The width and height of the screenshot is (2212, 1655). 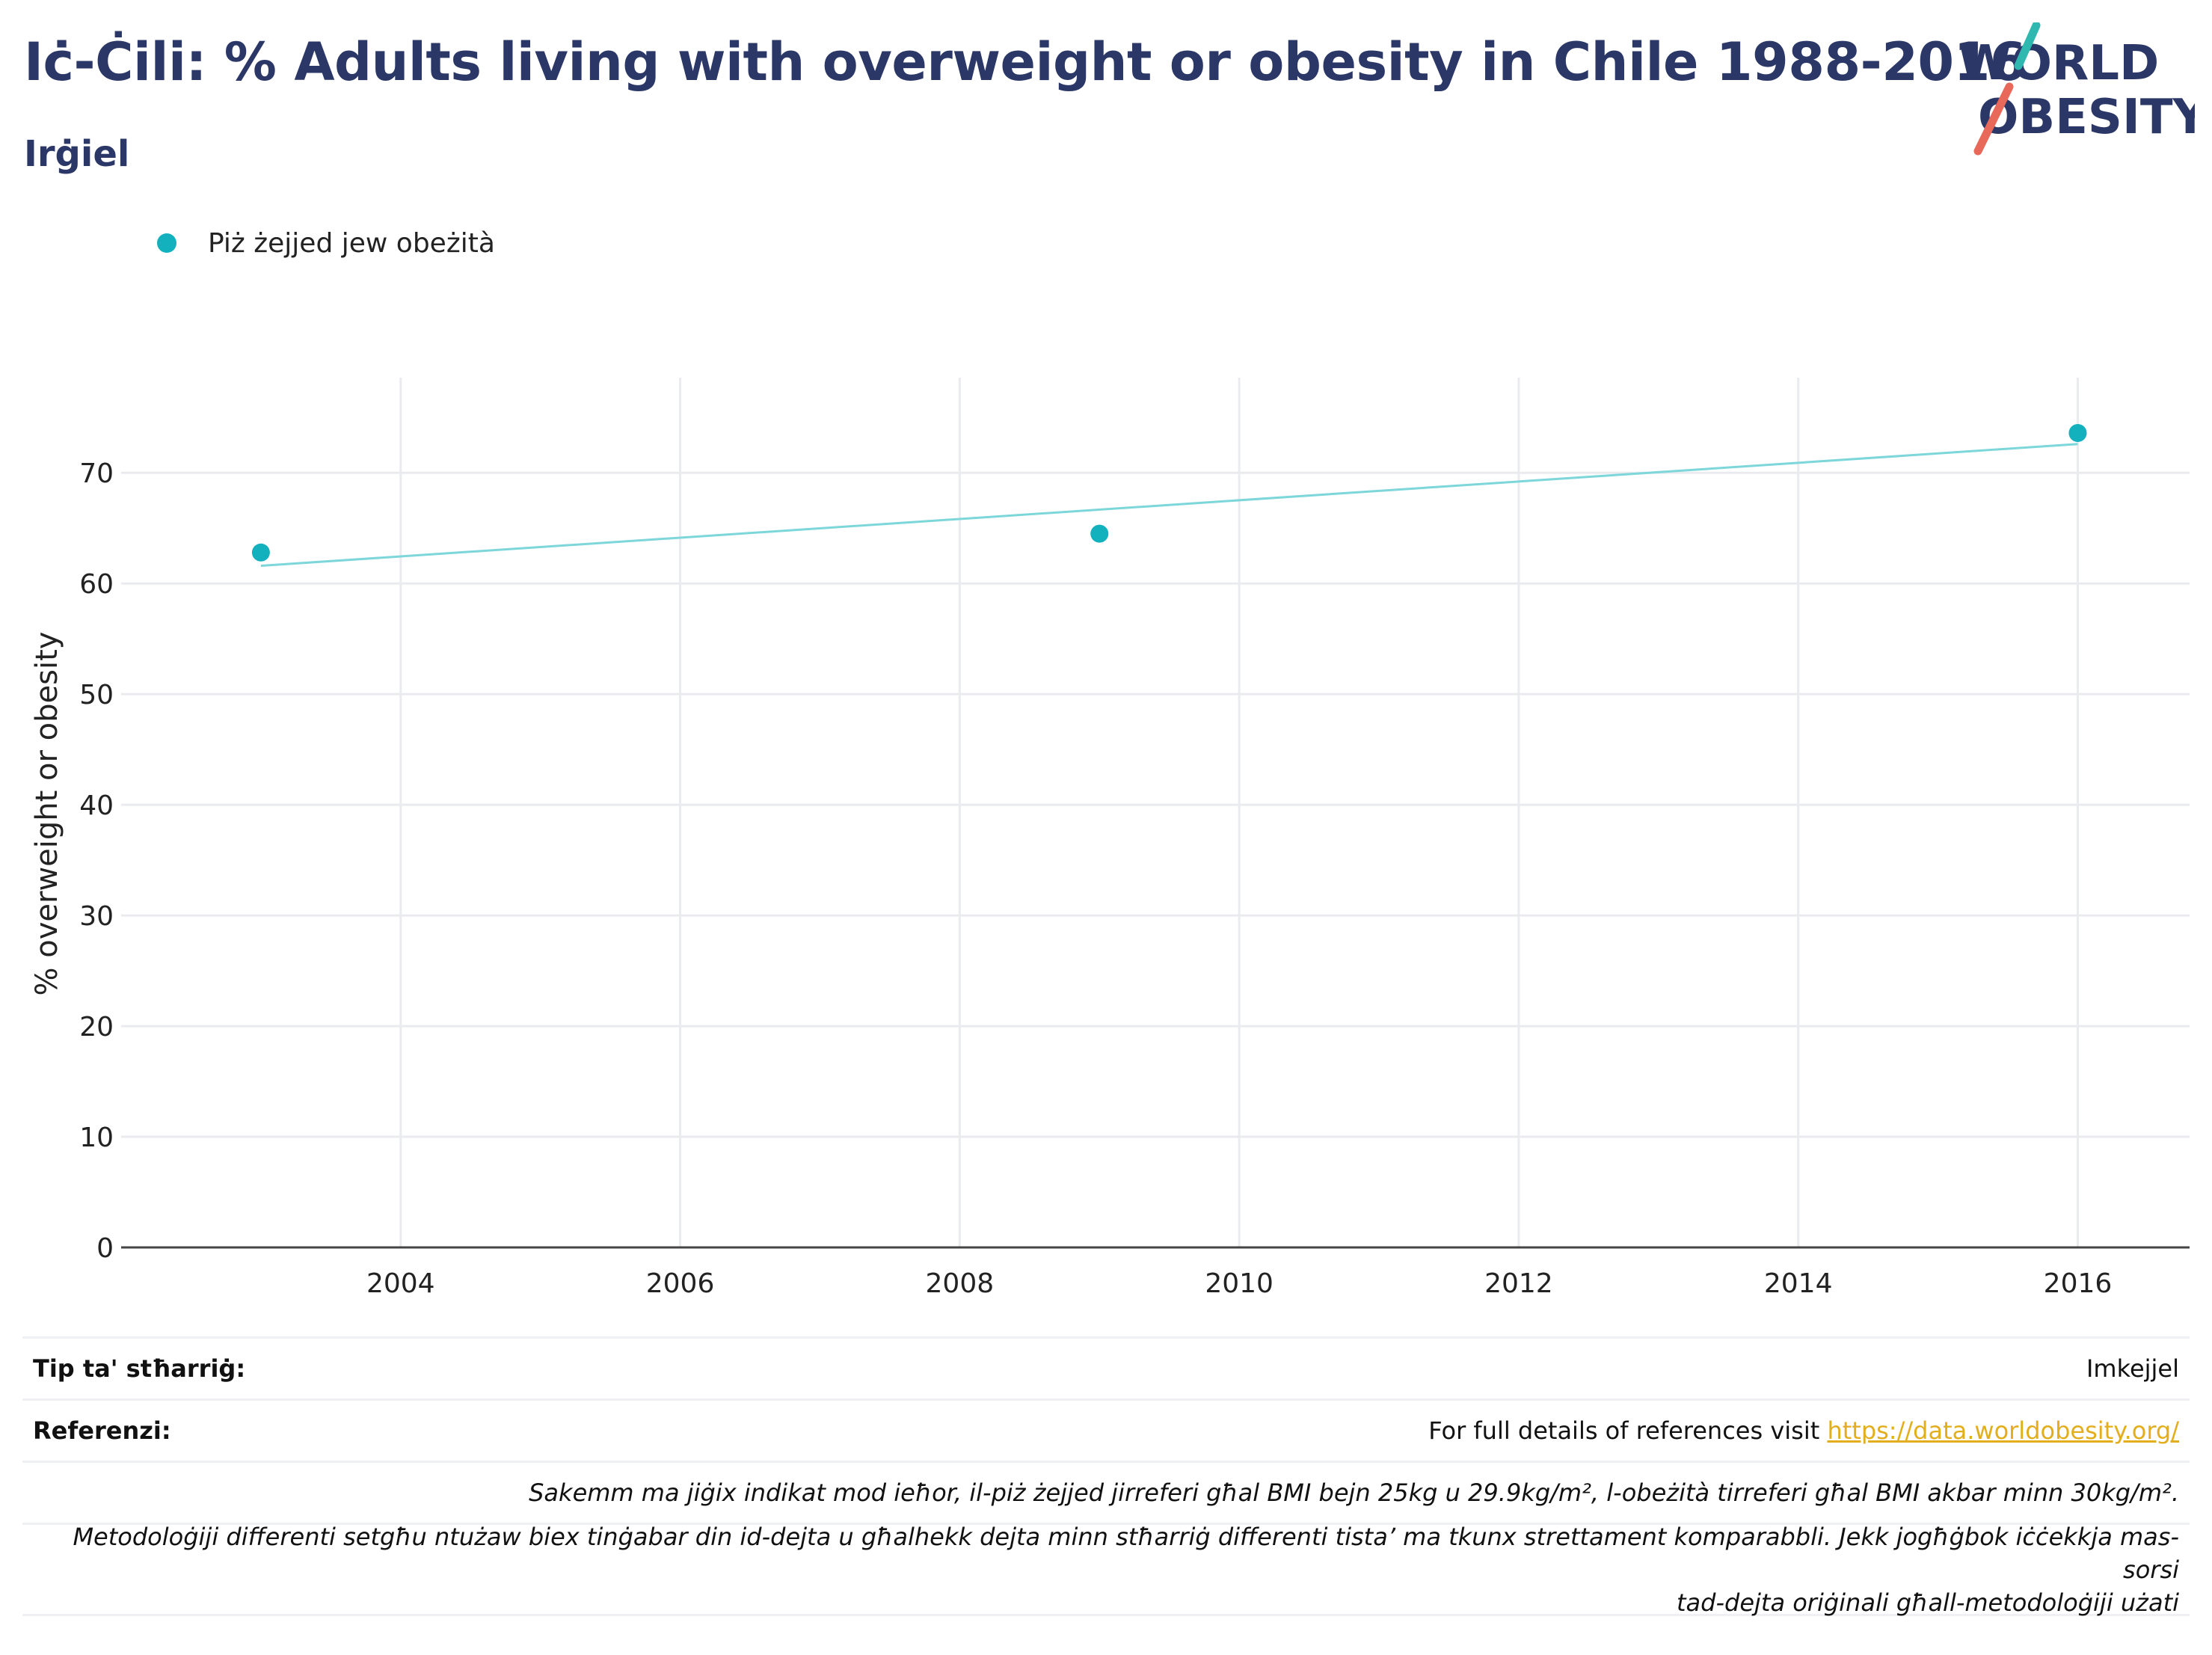 I want to click on y-tick-label: 30, so click(x=96, y=916).